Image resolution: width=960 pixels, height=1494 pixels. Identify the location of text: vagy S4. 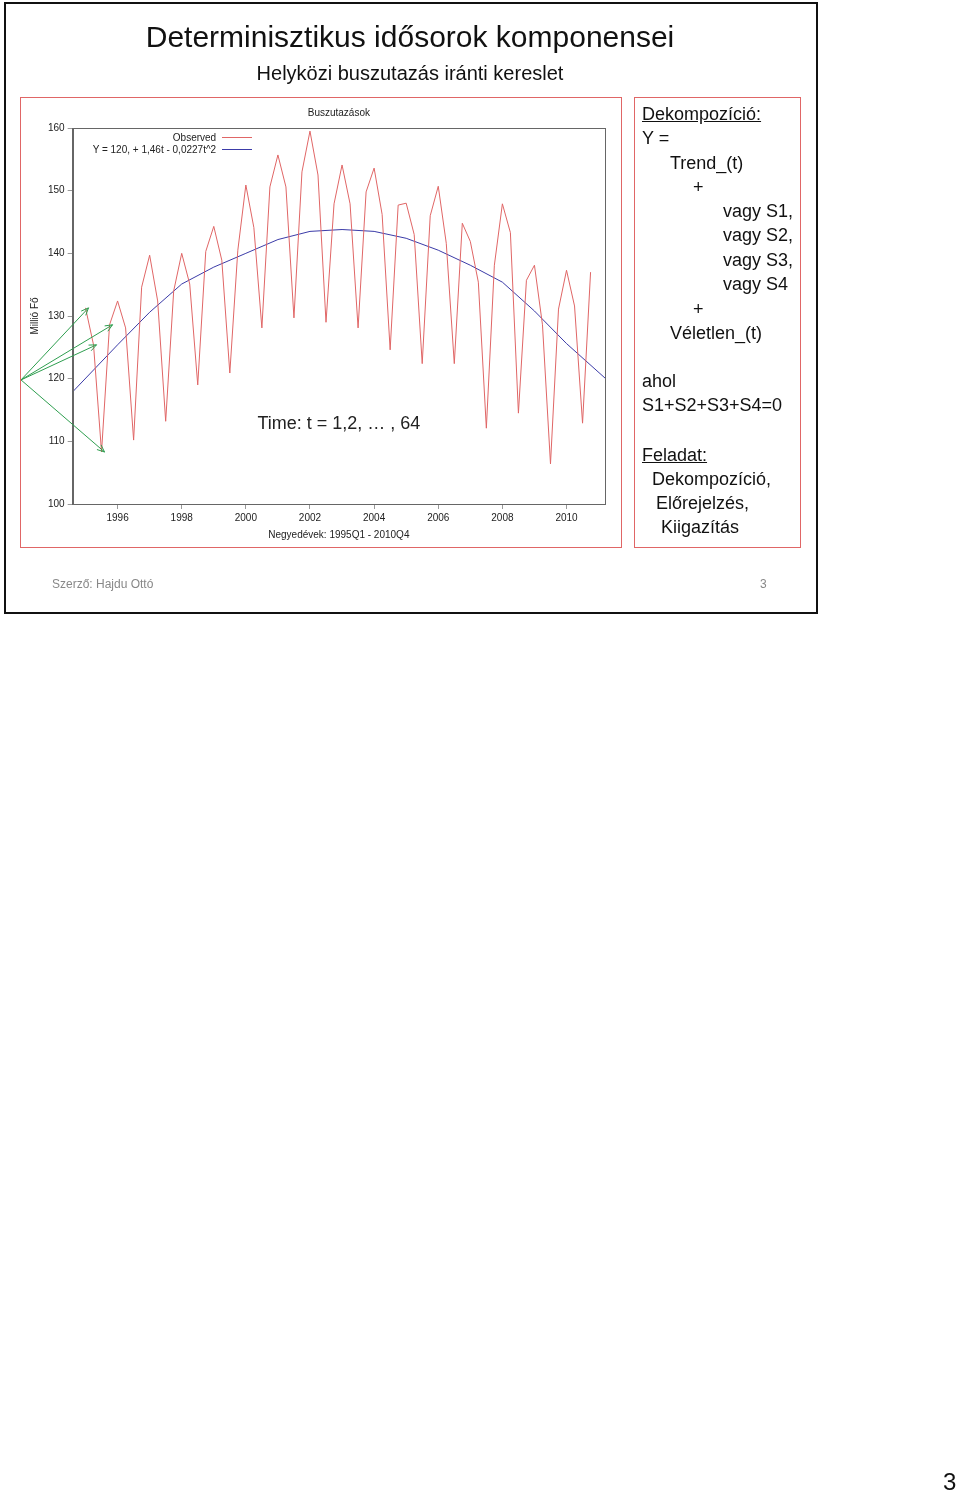
(756, 284).